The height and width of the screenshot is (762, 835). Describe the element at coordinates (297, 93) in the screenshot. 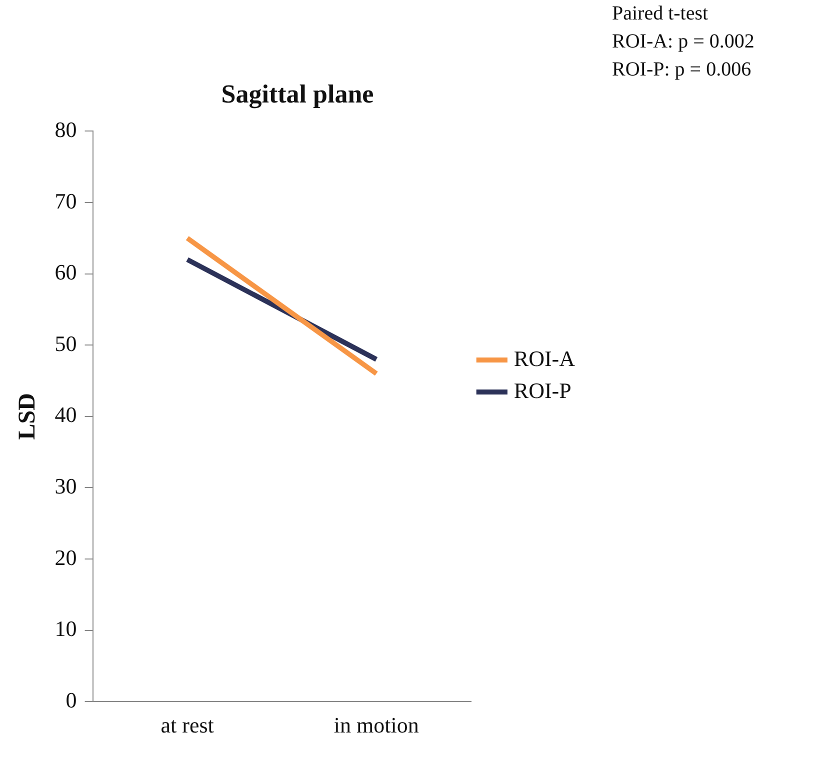

I see `chart-title: Sagittal plane` at that location.